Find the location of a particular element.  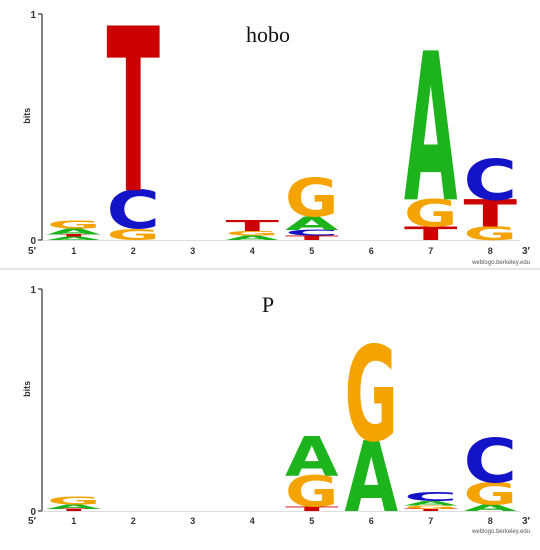

y-tick-label-top: 1 is located at coordinates (33, 15).